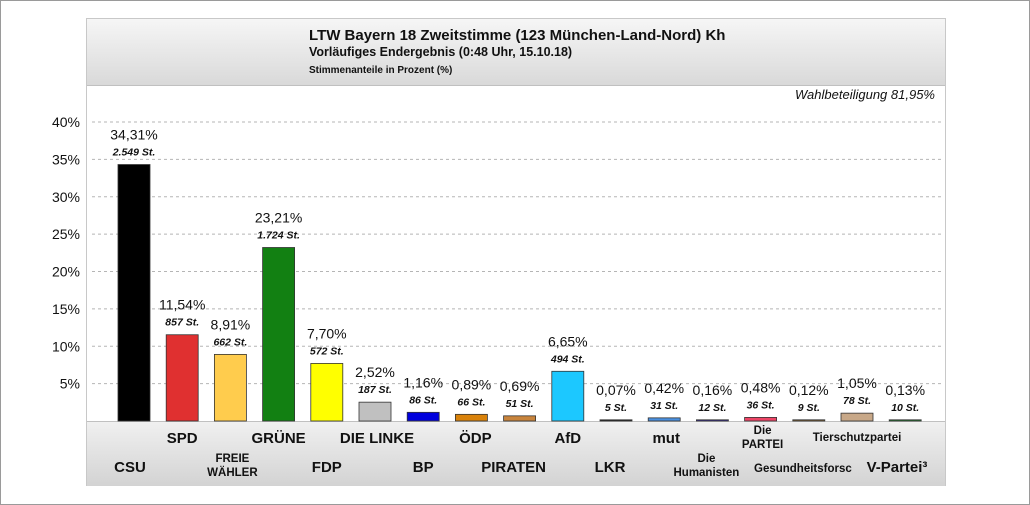 Image resolution: width=1030 pixels, height=505 pixels. What do you see at coordinates (182, 323) in the screenshot?
I see `vote-label: 857 St.` at bounding box center [182, 323].